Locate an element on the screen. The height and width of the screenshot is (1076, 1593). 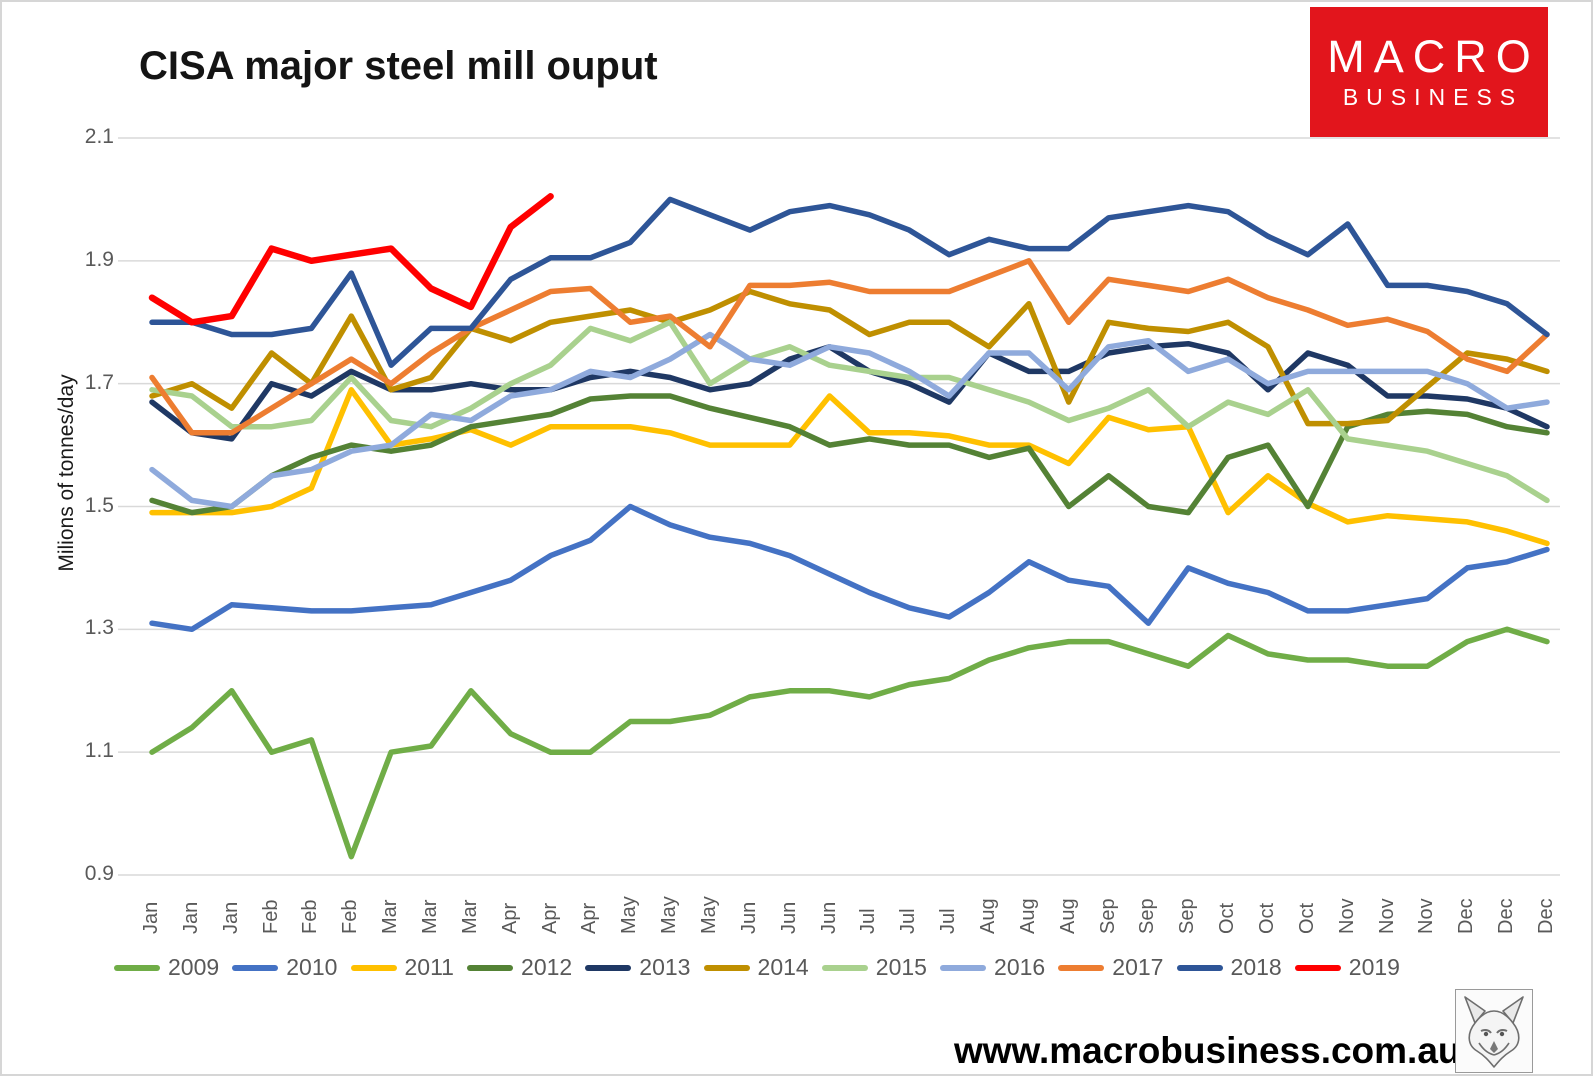
legend-item-2015: 2015 is located at coordinates (874, 967).